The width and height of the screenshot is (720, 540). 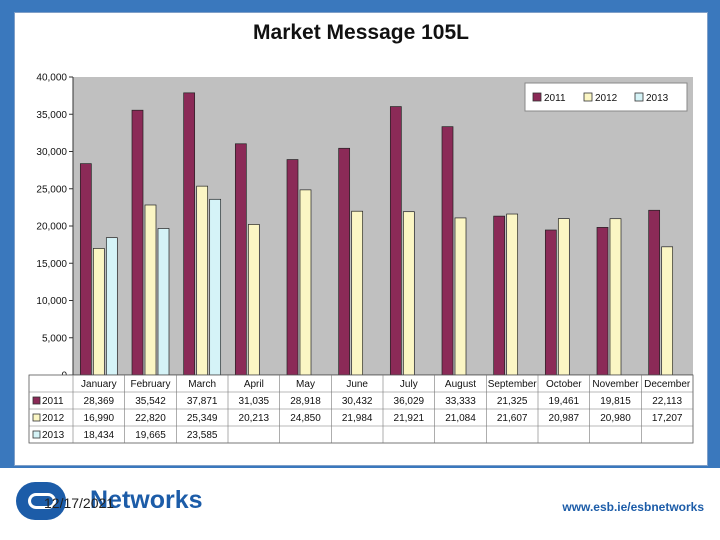 I want to click on table-series-label: 2013, so click(x=53, y=435).